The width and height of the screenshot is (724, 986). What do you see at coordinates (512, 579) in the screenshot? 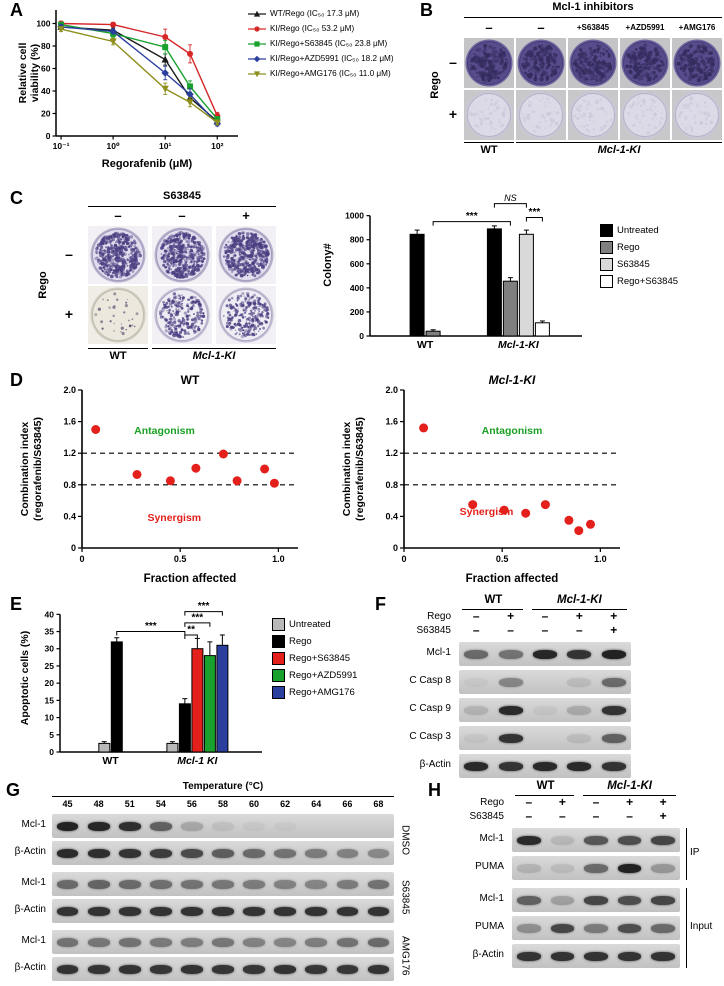
I see `x-axis-label: Fraction affected` at bounding box center [512, 579].